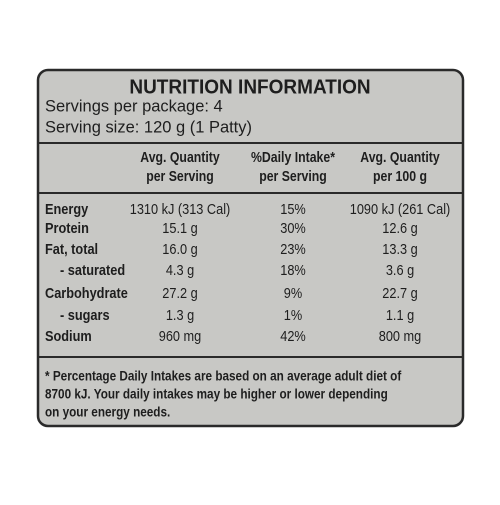  I want to click on row-label: Protein, so click(67, 227).